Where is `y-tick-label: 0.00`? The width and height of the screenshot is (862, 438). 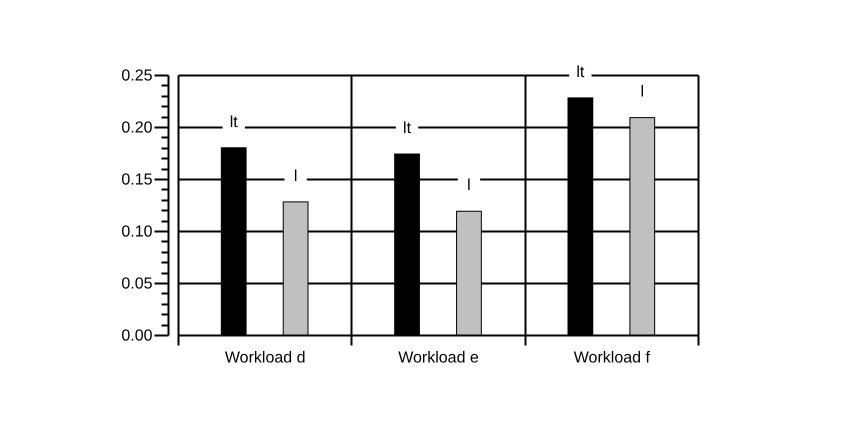
y-tick-label: 0.00 is located at coordinates (137, 336).